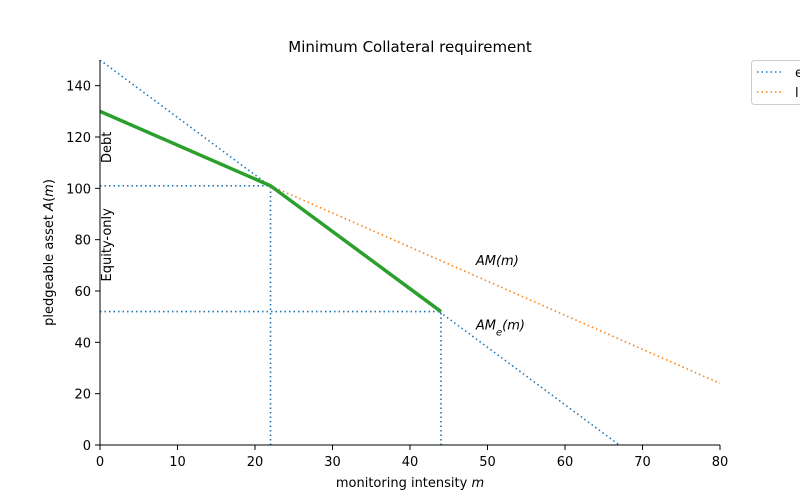  What do you see at coordinates (177, 462) in the screenshot?
I see `x-tick-label: 10` at bounding box center [177, 462].